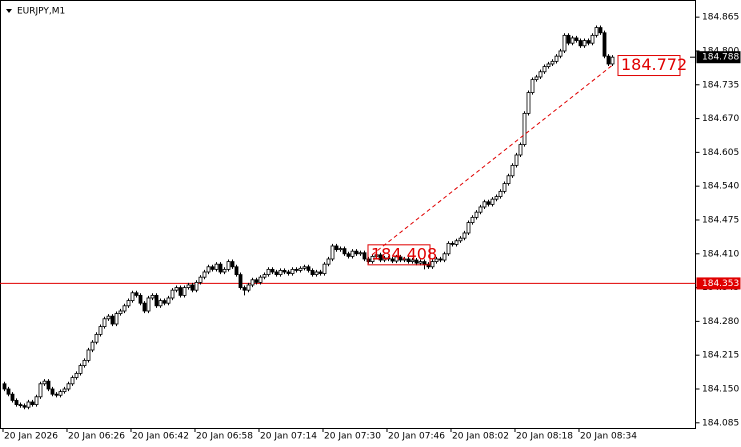 This screenshot has width=741, height=447. Describe the element at coordinates (720, 389) in the screenshot. I see `y-tick-label: 184.150` at that location.